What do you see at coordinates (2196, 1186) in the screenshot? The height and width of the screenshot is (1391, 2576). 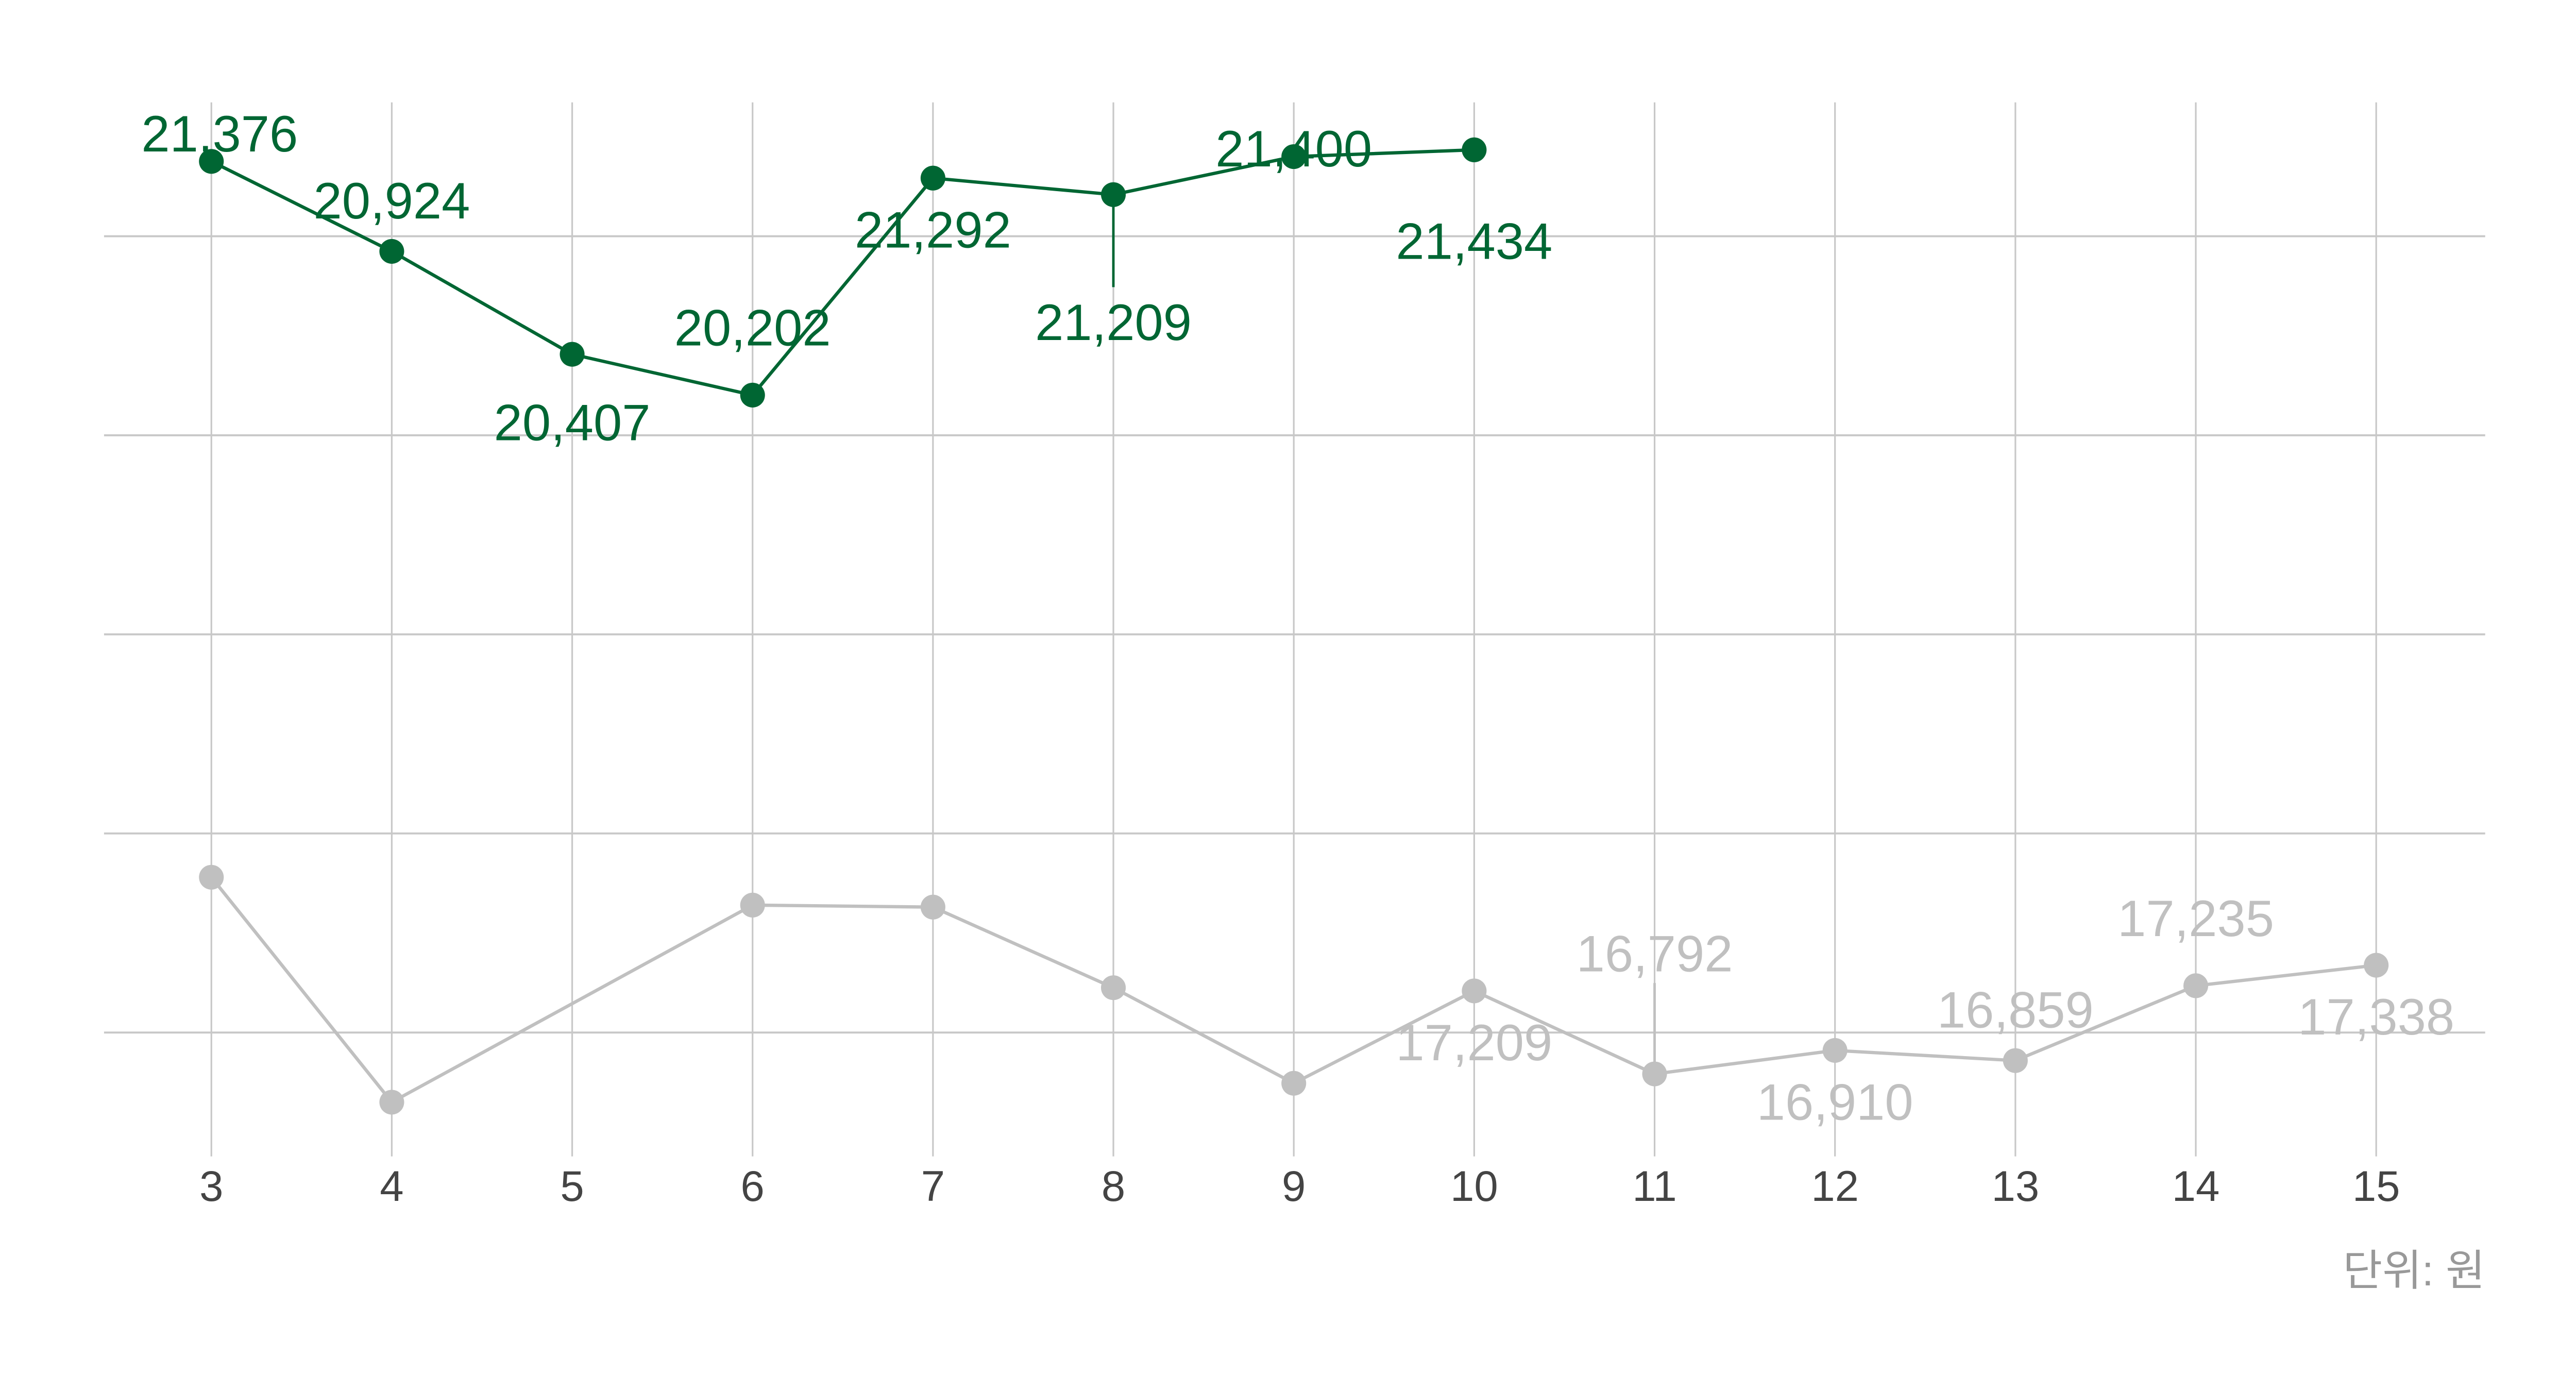 I see `x-tick-label: 14` at bounding box center [2196, 1186].